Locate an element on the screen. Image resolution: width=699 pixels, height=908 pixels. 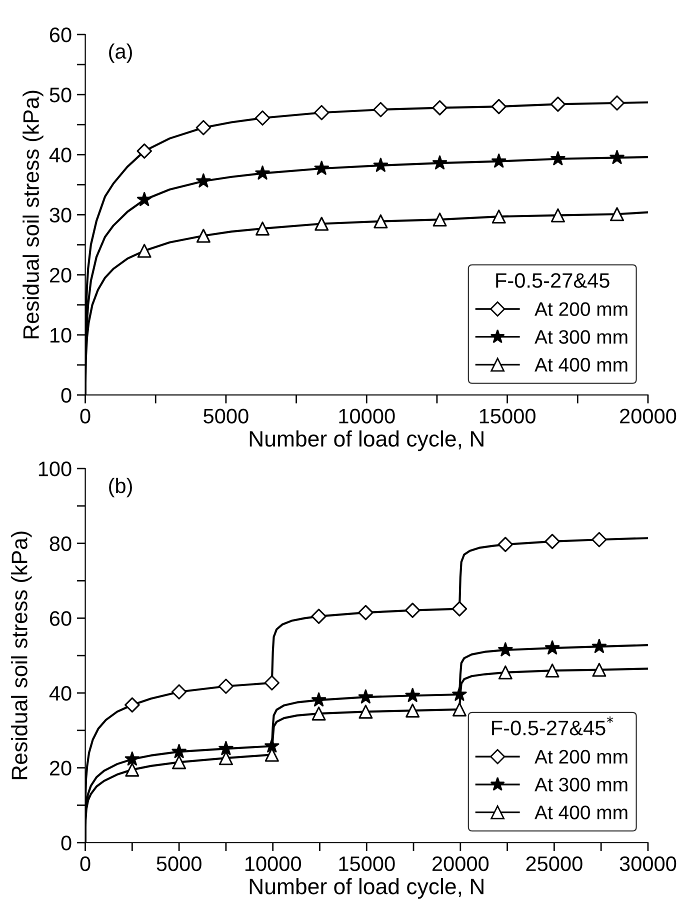
y-tick-label: 80 is located at coordinates (61, 544).